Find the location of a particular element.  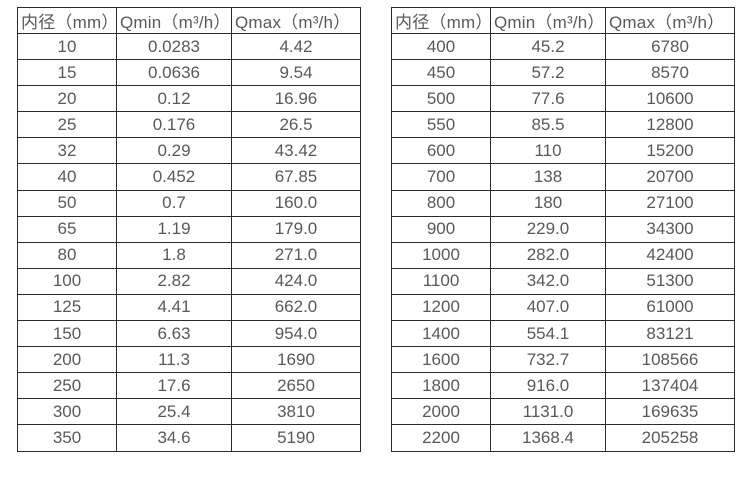

table-cell: 6780 is located at coordinates (670, 46).